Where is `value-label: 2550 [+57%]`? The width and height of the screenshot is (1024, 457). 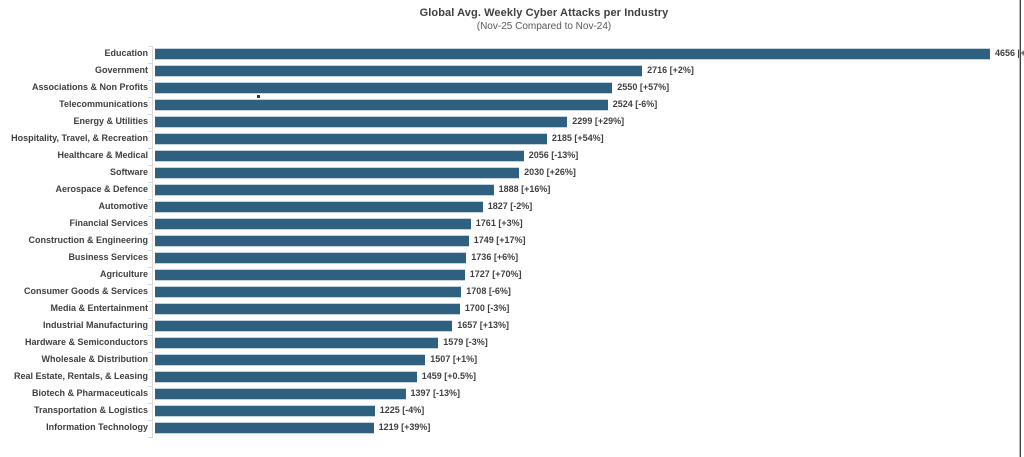
value-label: 2550 [+57%] is located at coordinates (643, 87).